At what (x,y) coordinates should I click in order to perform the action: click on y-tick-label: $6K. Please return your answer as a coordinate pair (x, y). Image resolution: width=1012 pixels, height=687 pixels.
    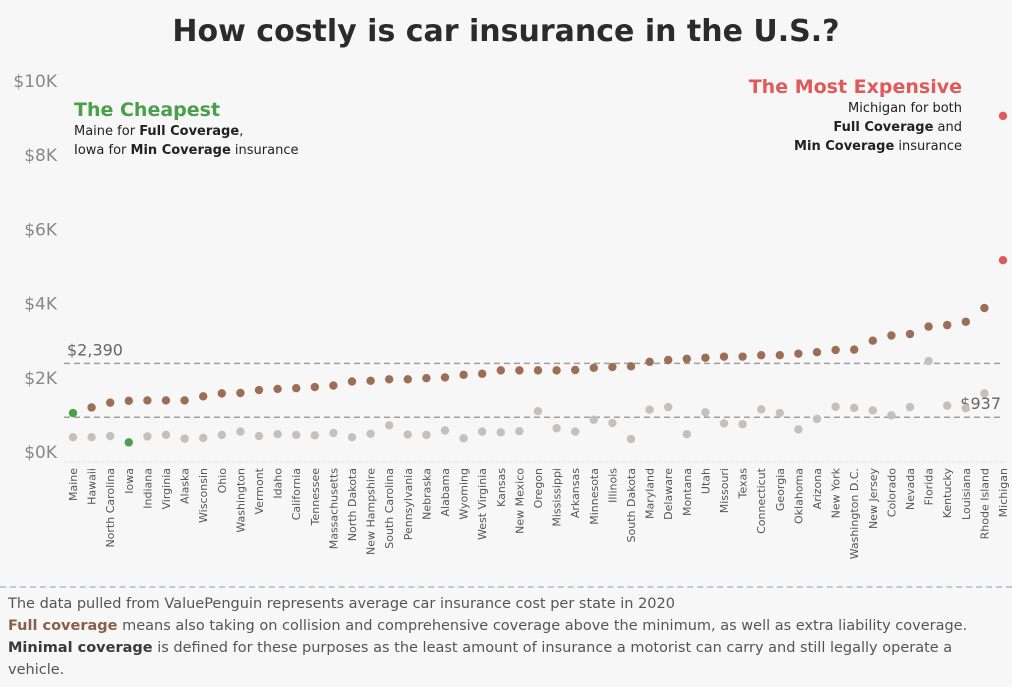
    Looking at the image, I should click on (41, 230).